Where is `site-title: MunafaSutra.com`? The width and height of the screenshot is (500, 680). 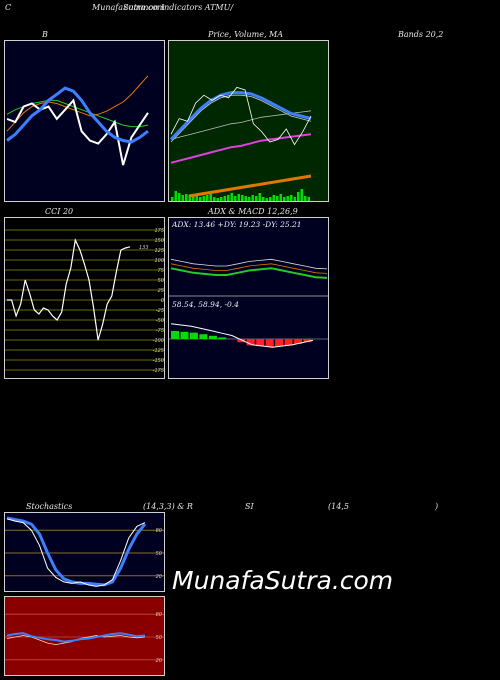
site-title: MunafaSutra.com is located at coordinates (128, 7).